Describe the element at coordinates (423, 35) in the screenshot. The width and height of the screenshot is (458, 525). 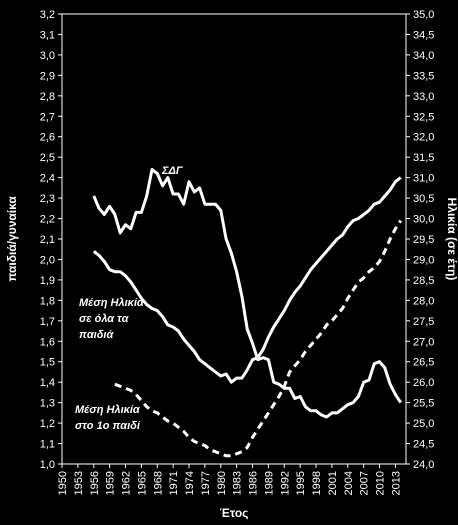
I see `right-tick-label: 34,5` at that location.